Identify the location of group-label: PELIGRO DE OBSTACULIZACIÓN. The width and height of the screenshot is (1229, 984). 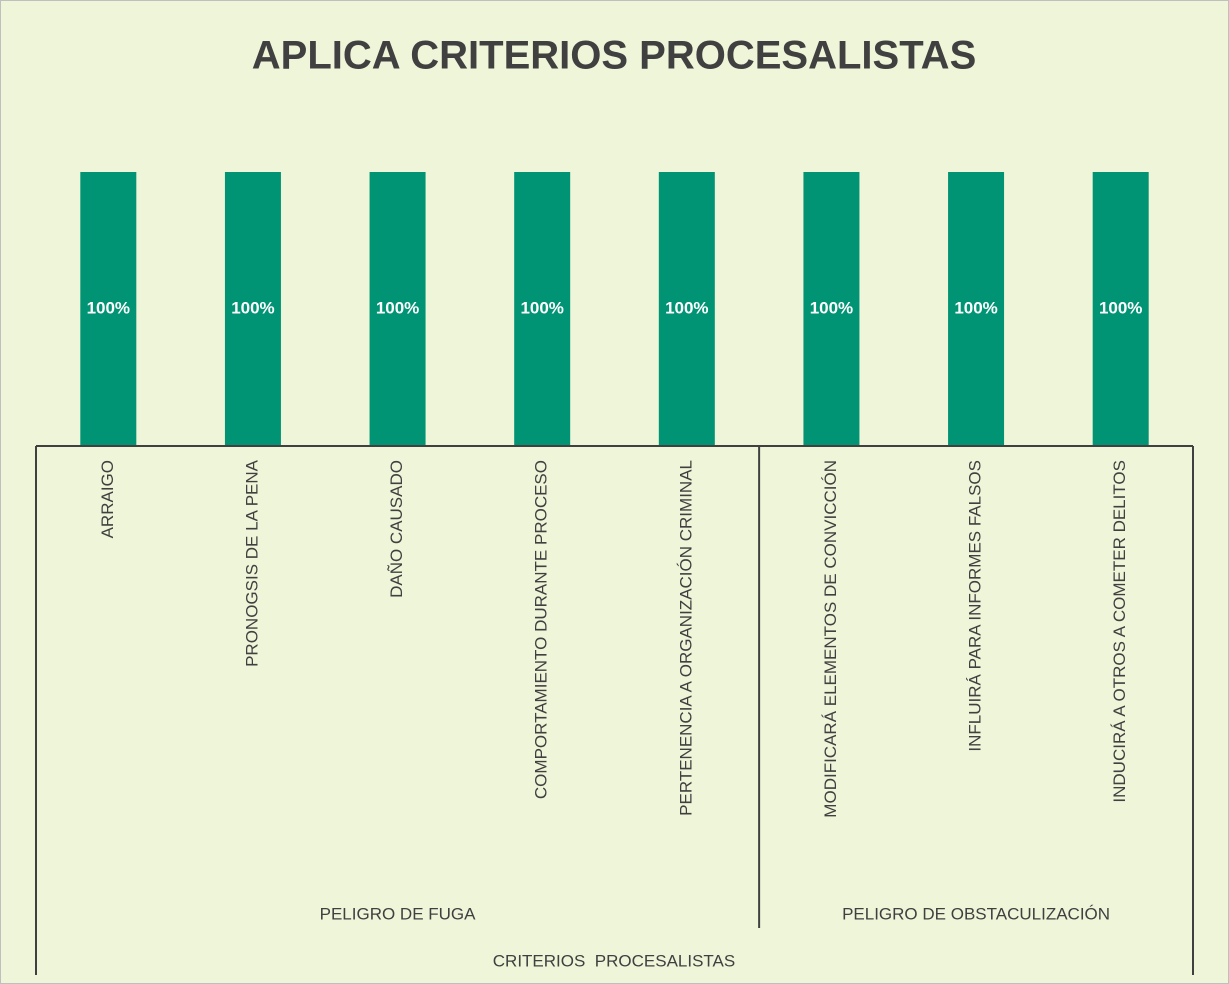
(976, 913).